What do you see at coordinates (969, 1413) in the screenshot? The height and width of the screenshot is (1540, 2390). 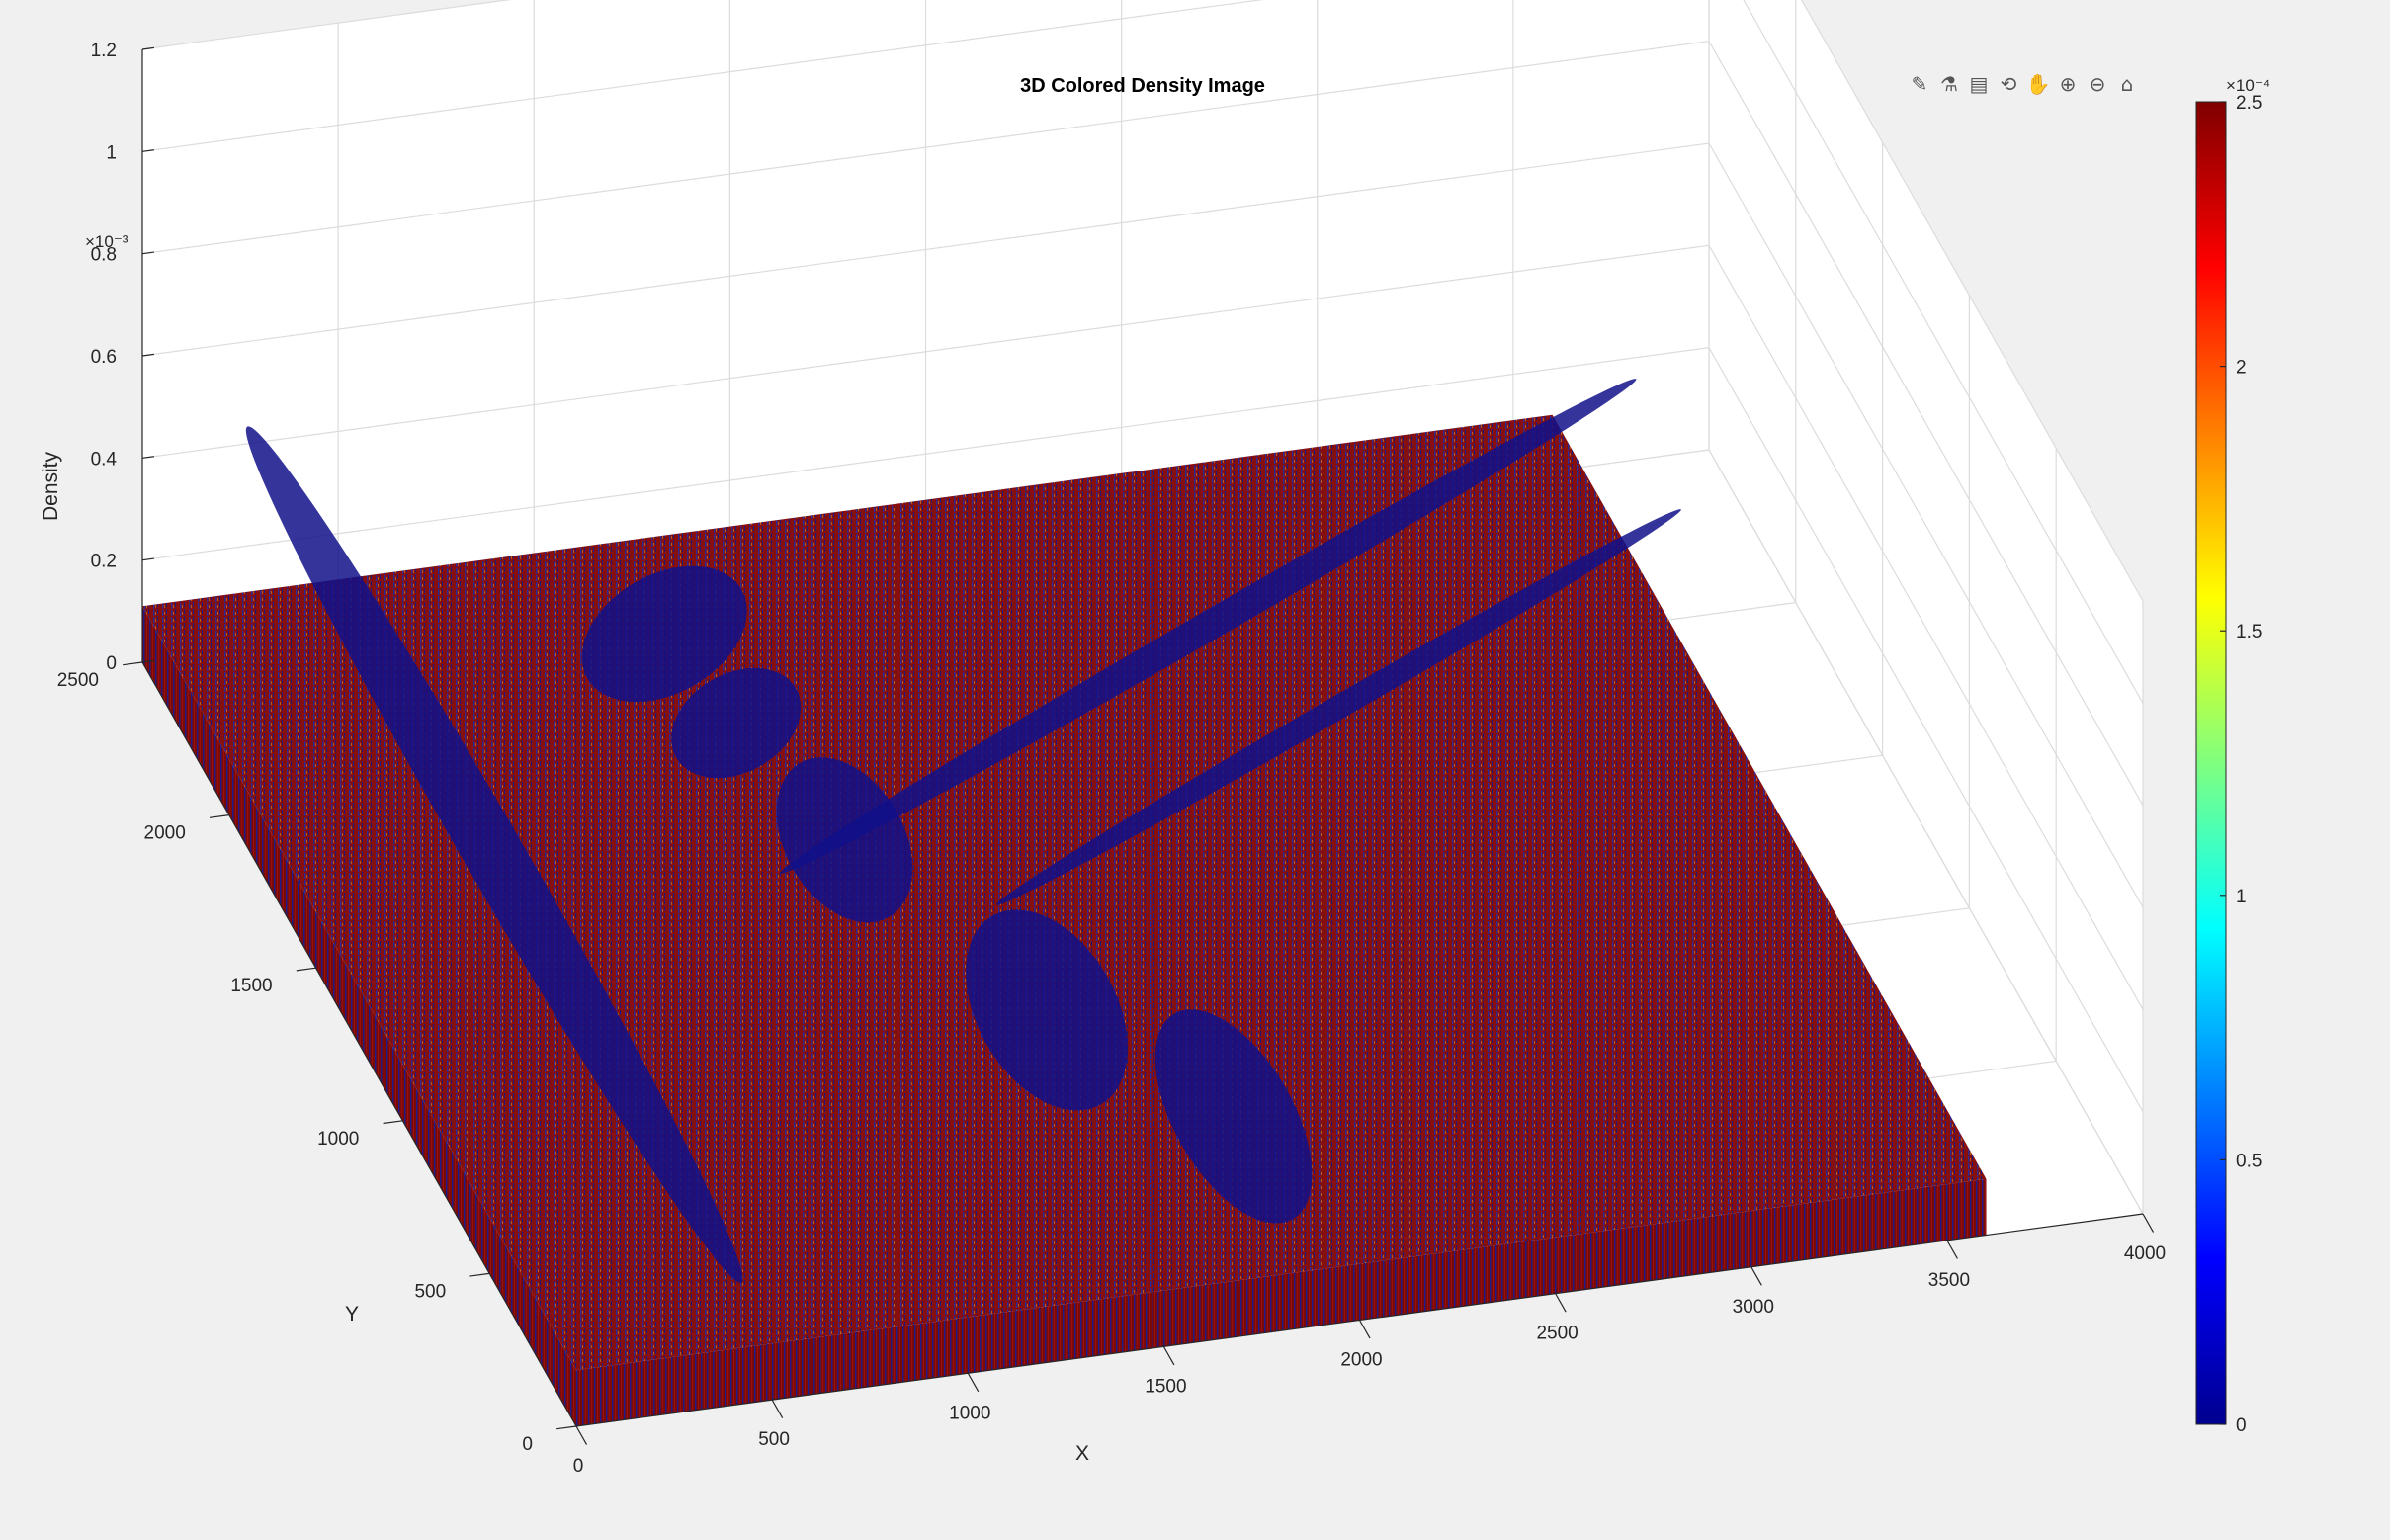 I see `x-tick-label: 1000` at bounding box center [969, 1413].